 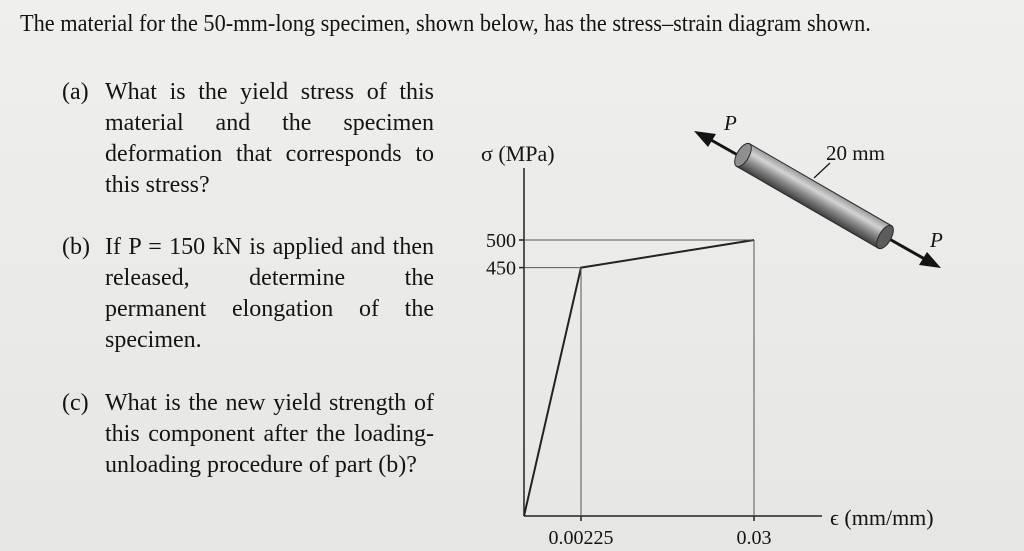 I want to click on force-label-top: P, so click(x=730, y=123).